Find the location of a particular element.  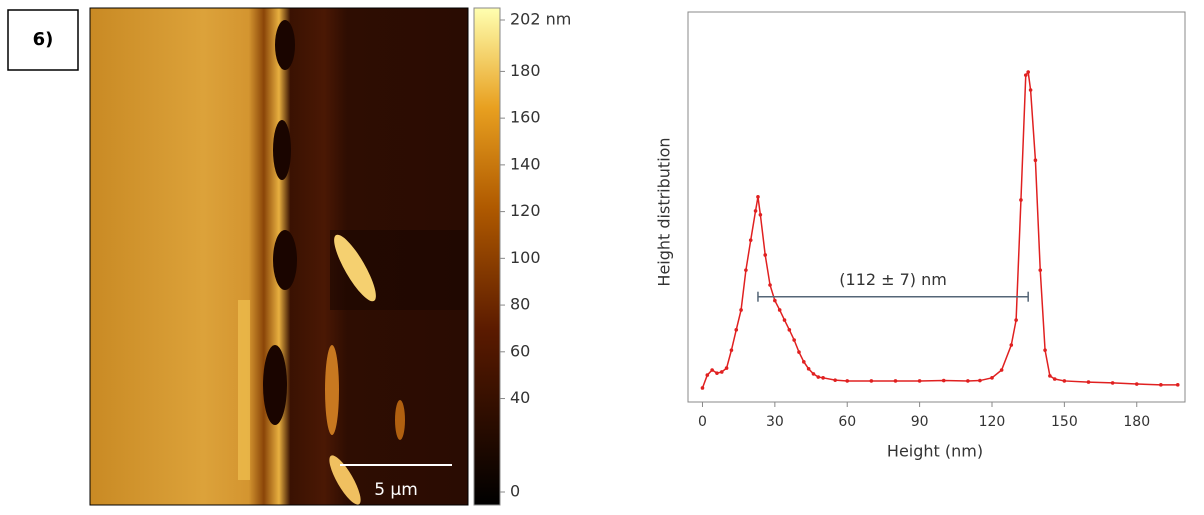

colorbar-tick-label: 140 is located at coordinates (525, 163).